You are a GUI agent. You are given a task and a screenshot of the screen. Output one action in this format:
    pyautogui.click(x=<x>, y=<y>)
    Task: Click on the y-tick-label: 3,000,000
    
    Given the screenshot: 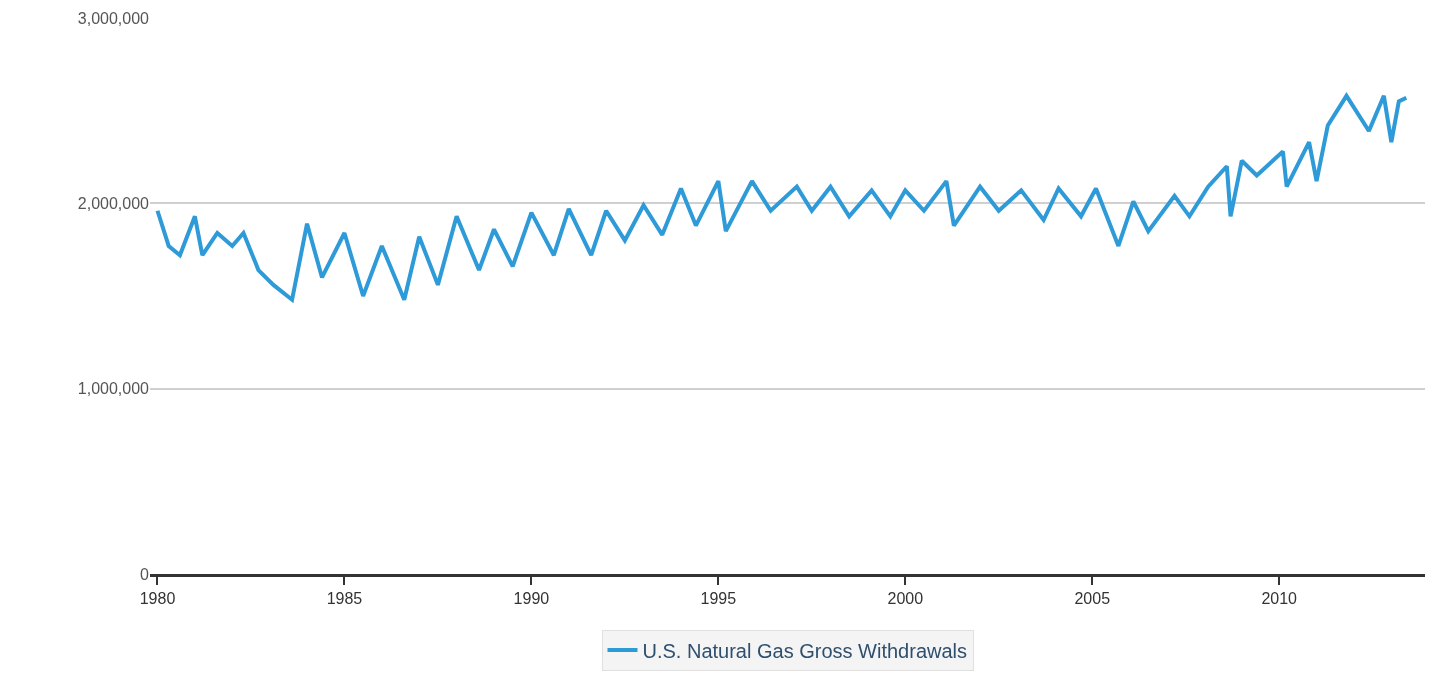 What is the action you would take?
    pyautogui.click(x=113, y=18)
    